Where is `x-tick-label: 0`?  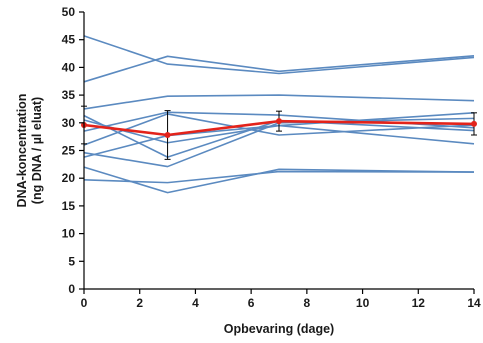 x-tick-label: 0 is located at coordinates (84, 303).